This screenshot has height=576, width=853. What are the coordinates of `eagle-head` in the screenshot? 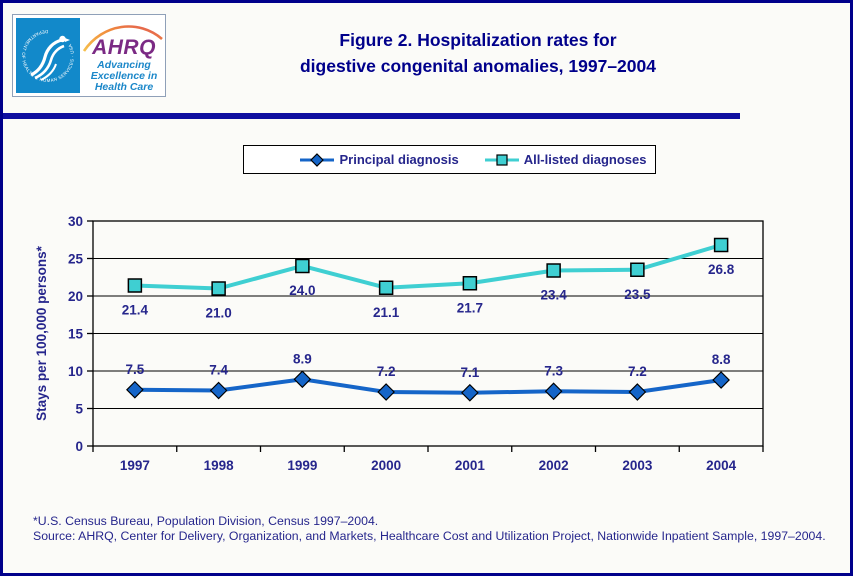 It's located at (62, 39).